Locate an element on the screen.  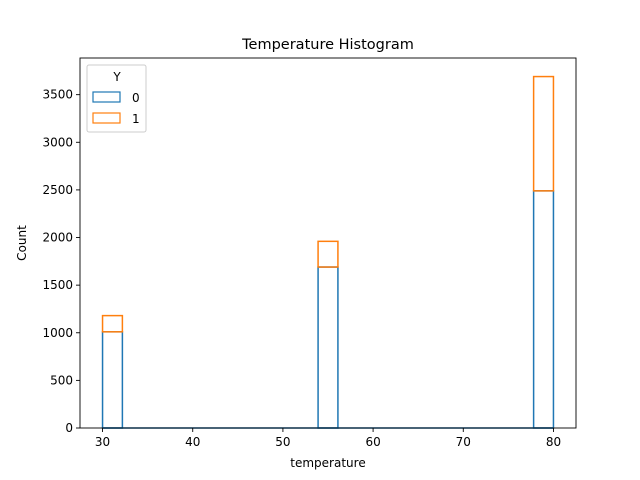
legend-box is located at coordinates (116, 98).